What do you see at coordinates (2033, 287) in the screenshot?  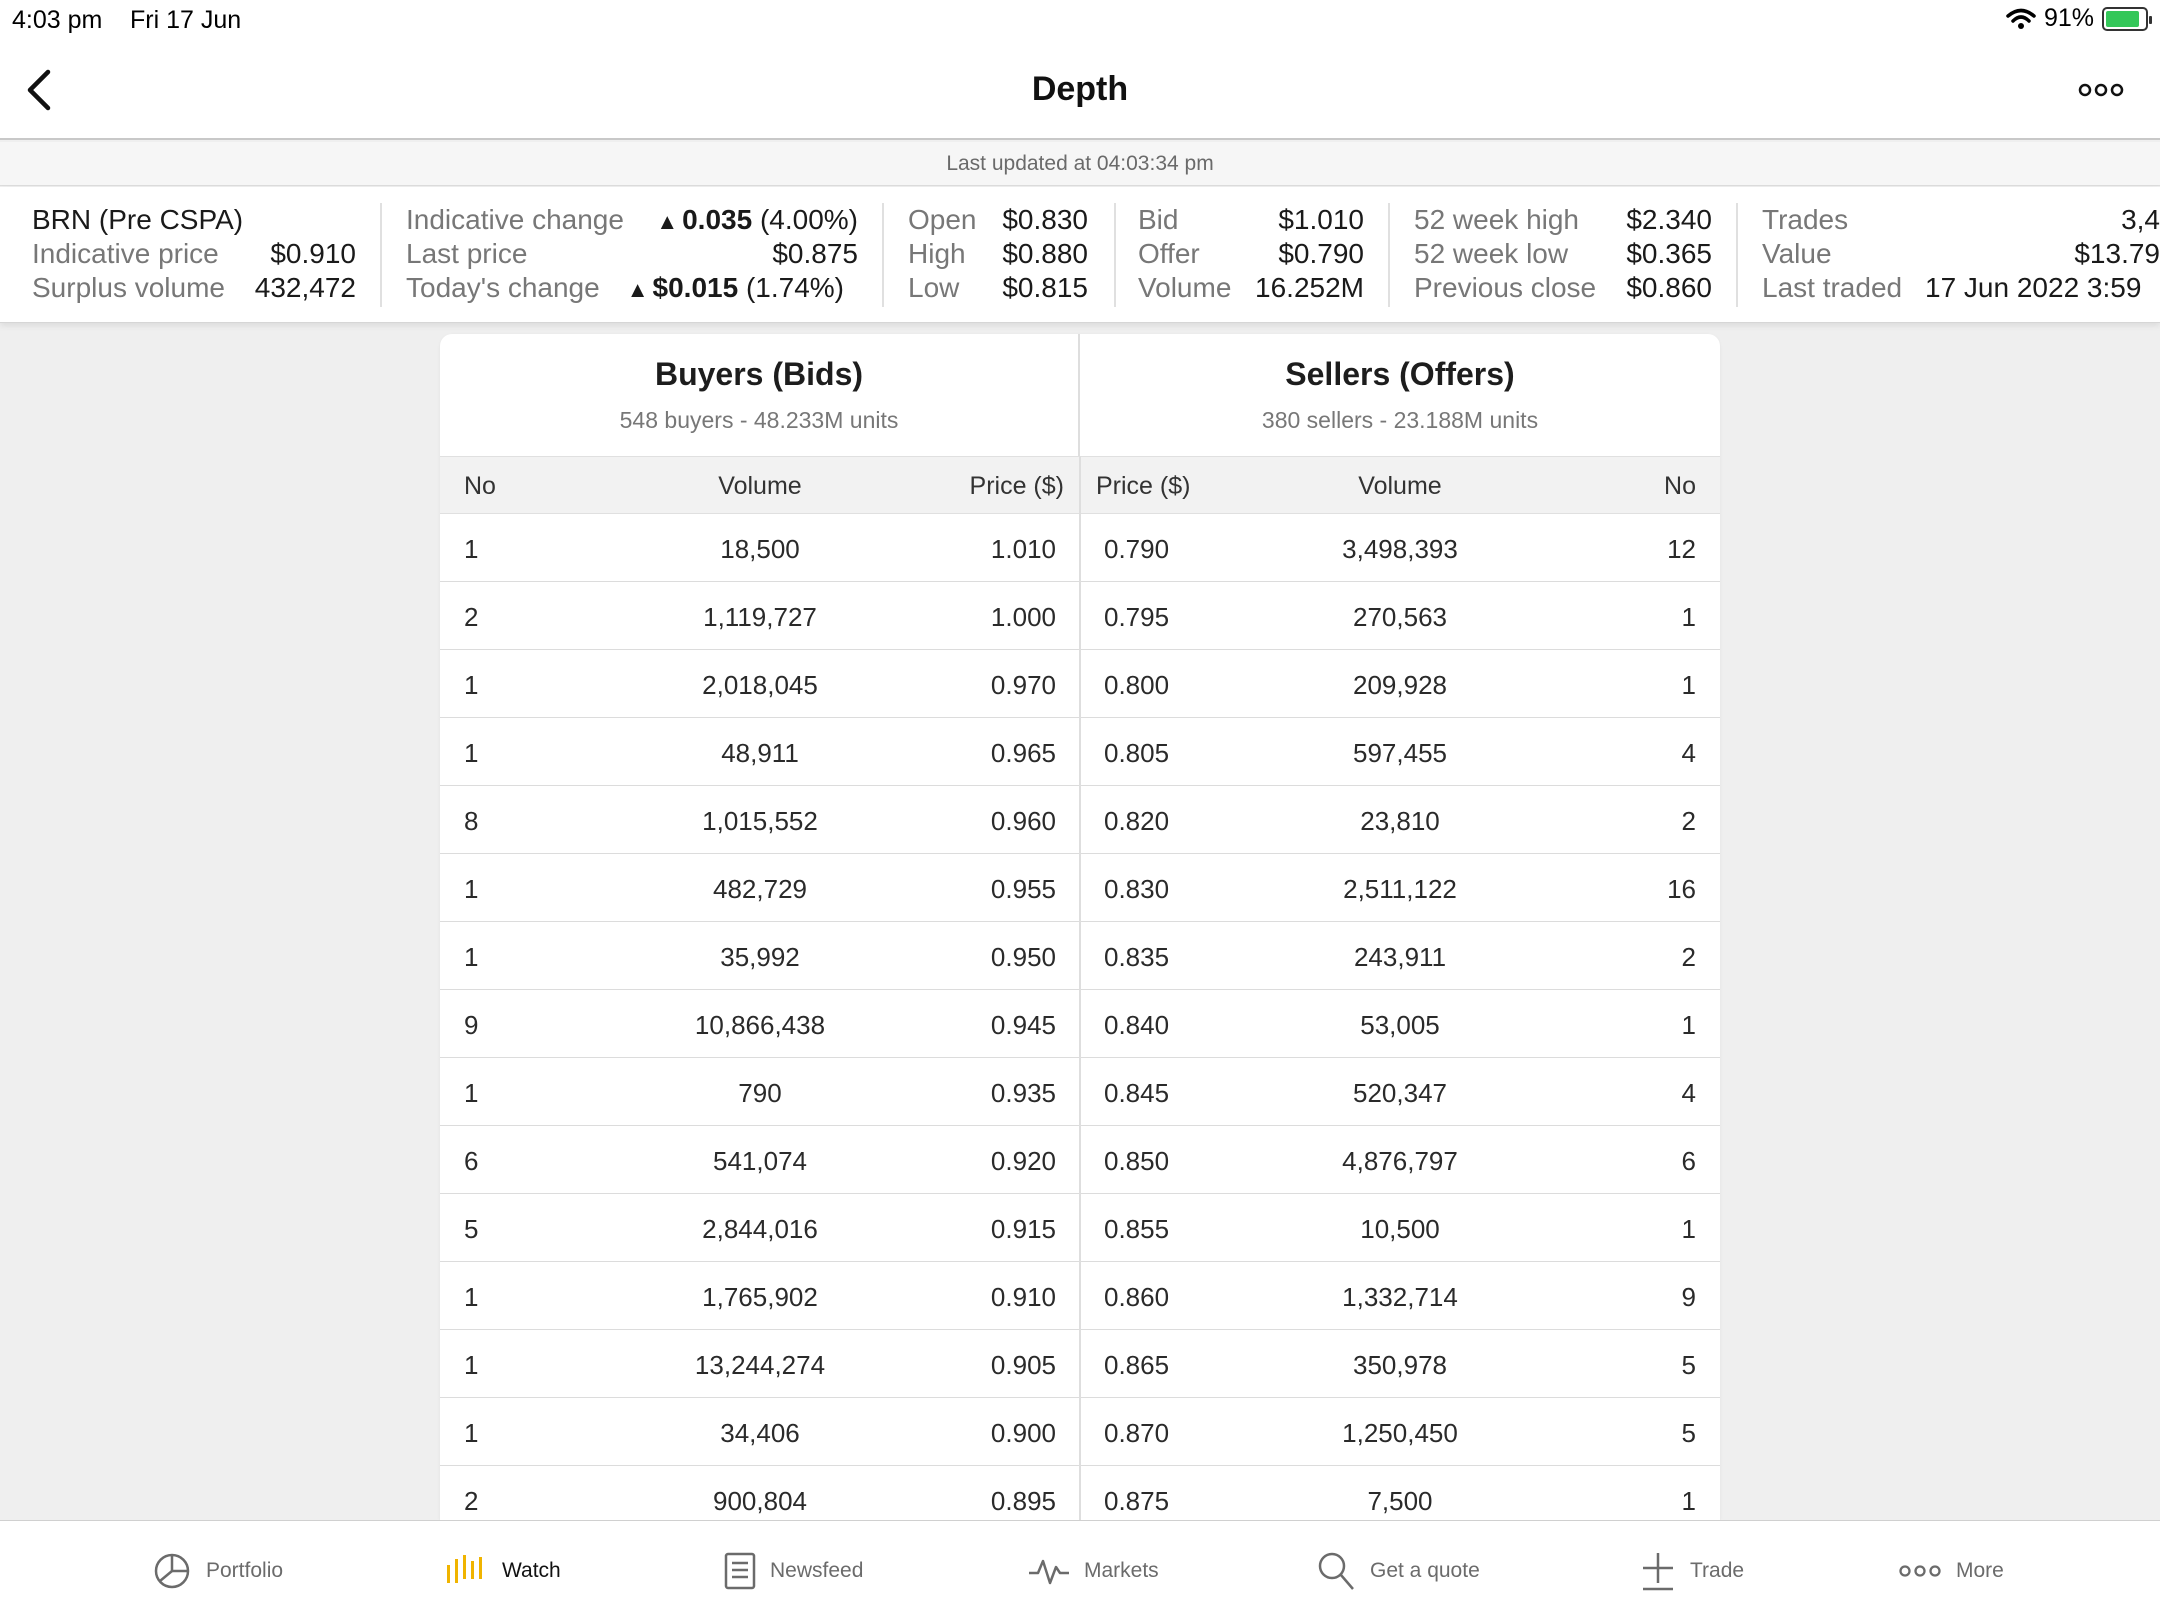 I see `last-traded-value: 17 Jun 2022 3:59` at bounding box center [2033, 287].